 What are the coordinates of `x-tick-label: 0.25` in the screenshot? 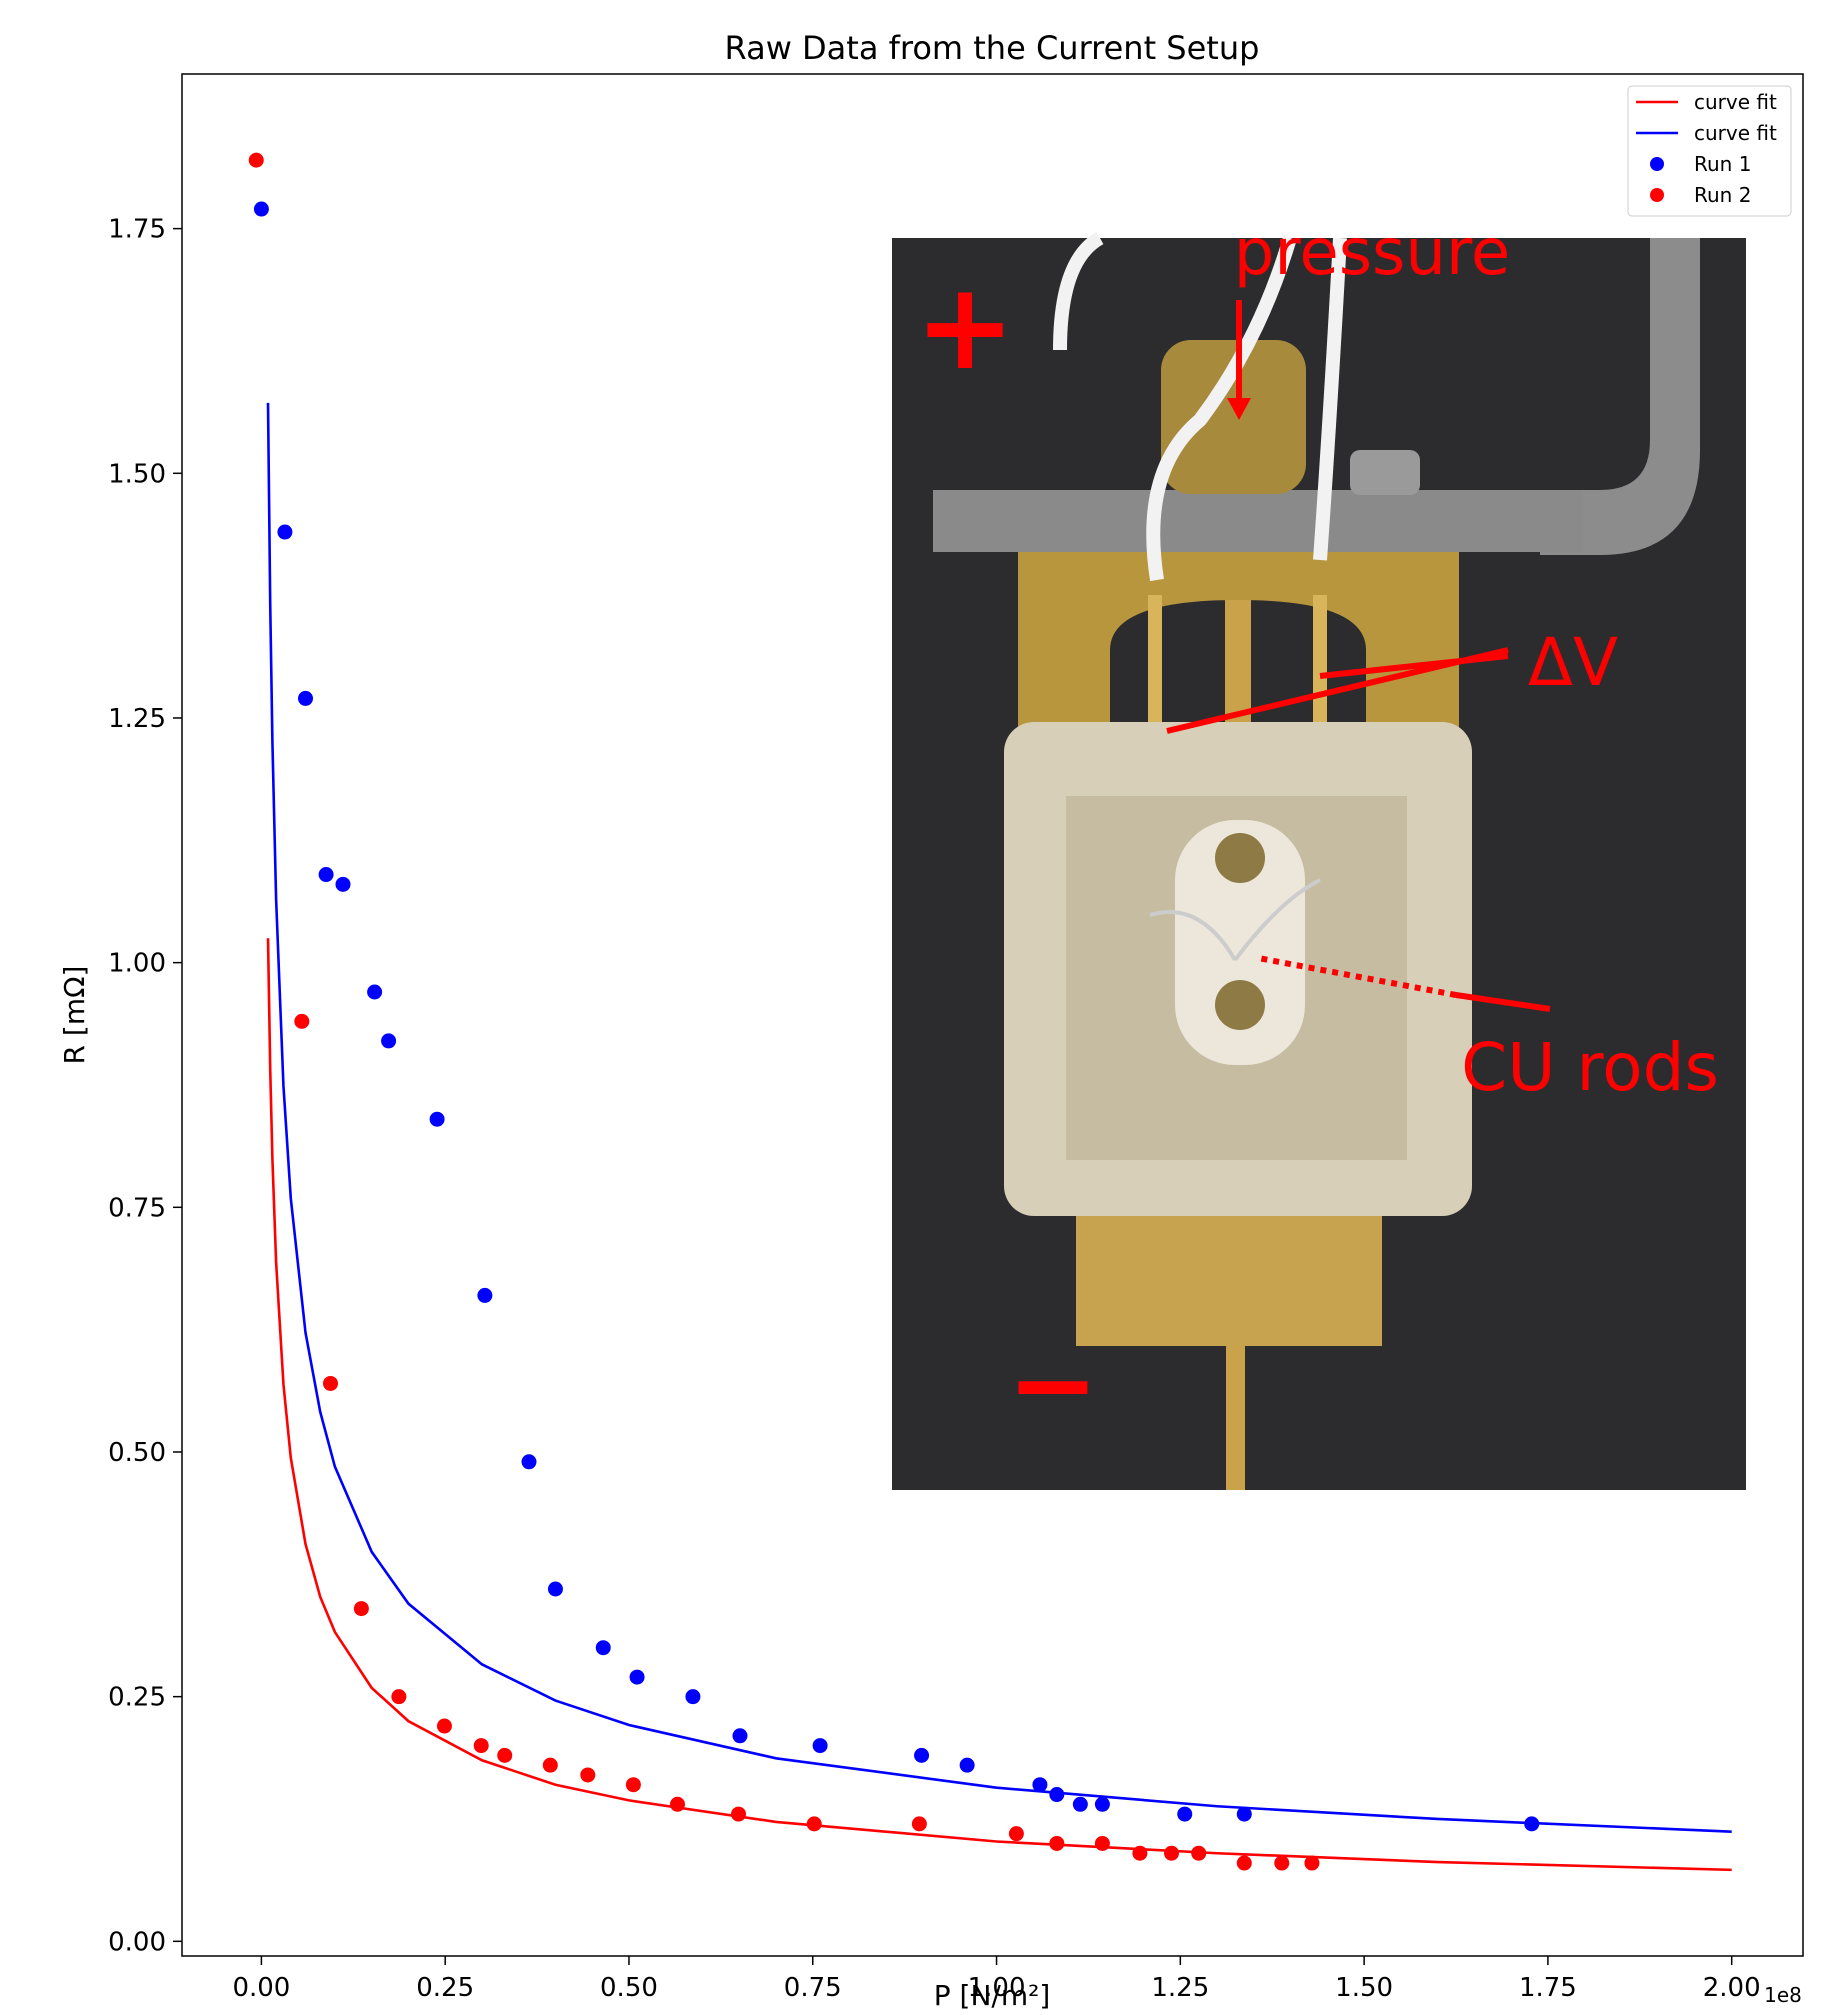 It's located at (445, 1988).